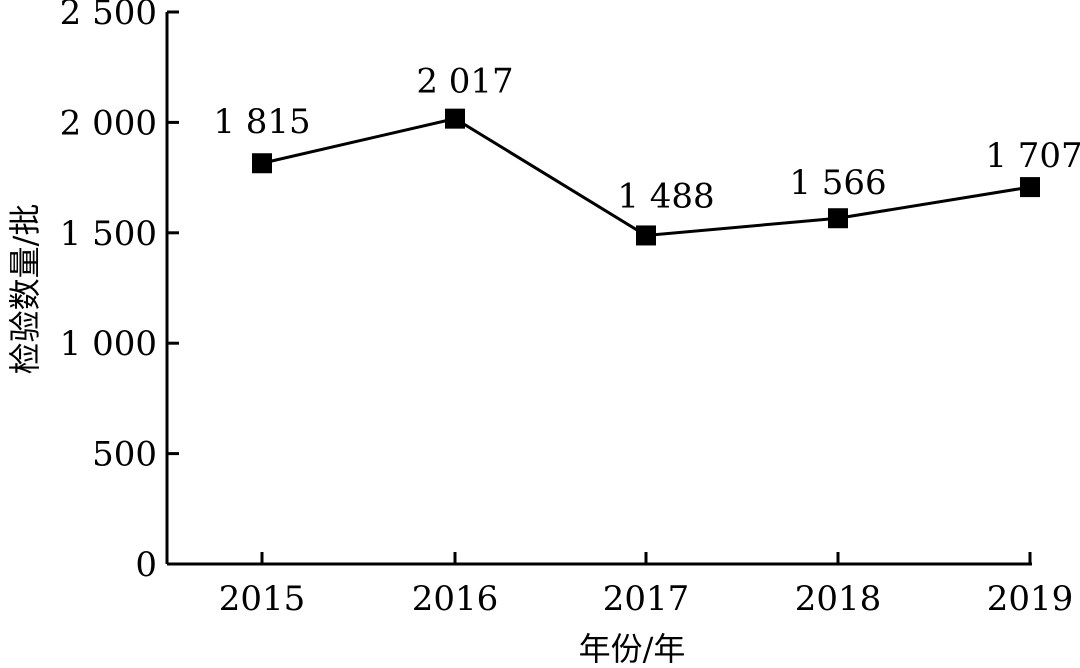 This screenshot has width=1080, height=668. I want to click on y-tick-label: 1 000, so click(108, 344).